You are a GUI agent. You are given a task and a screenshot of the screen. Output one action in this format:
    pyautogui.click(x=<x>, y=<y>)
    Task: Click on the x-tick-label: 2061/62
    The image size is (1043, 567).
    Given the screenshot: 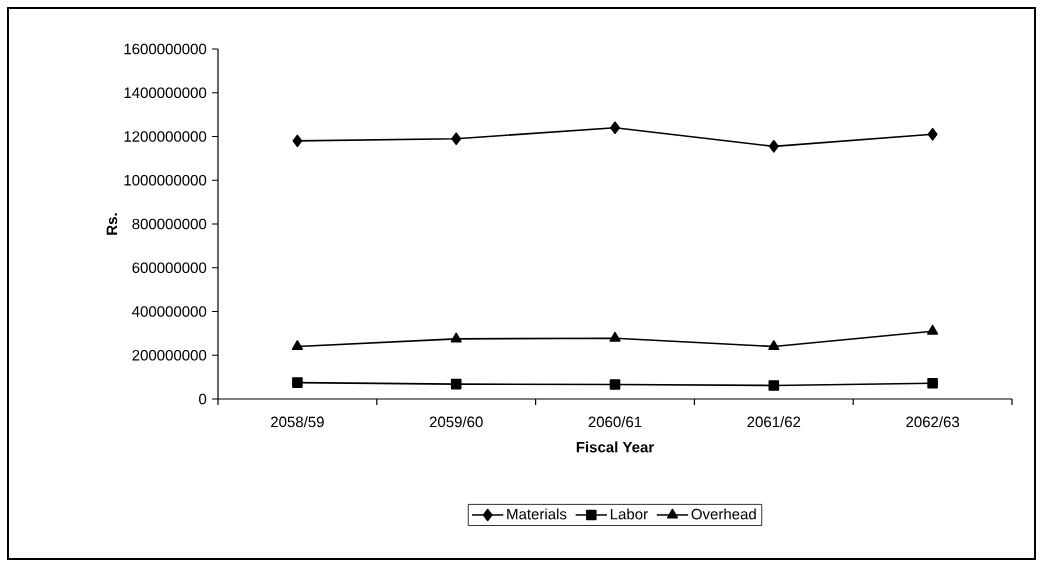 What is the action you would take?
    pyautogui.click(x=774, y=422)
    